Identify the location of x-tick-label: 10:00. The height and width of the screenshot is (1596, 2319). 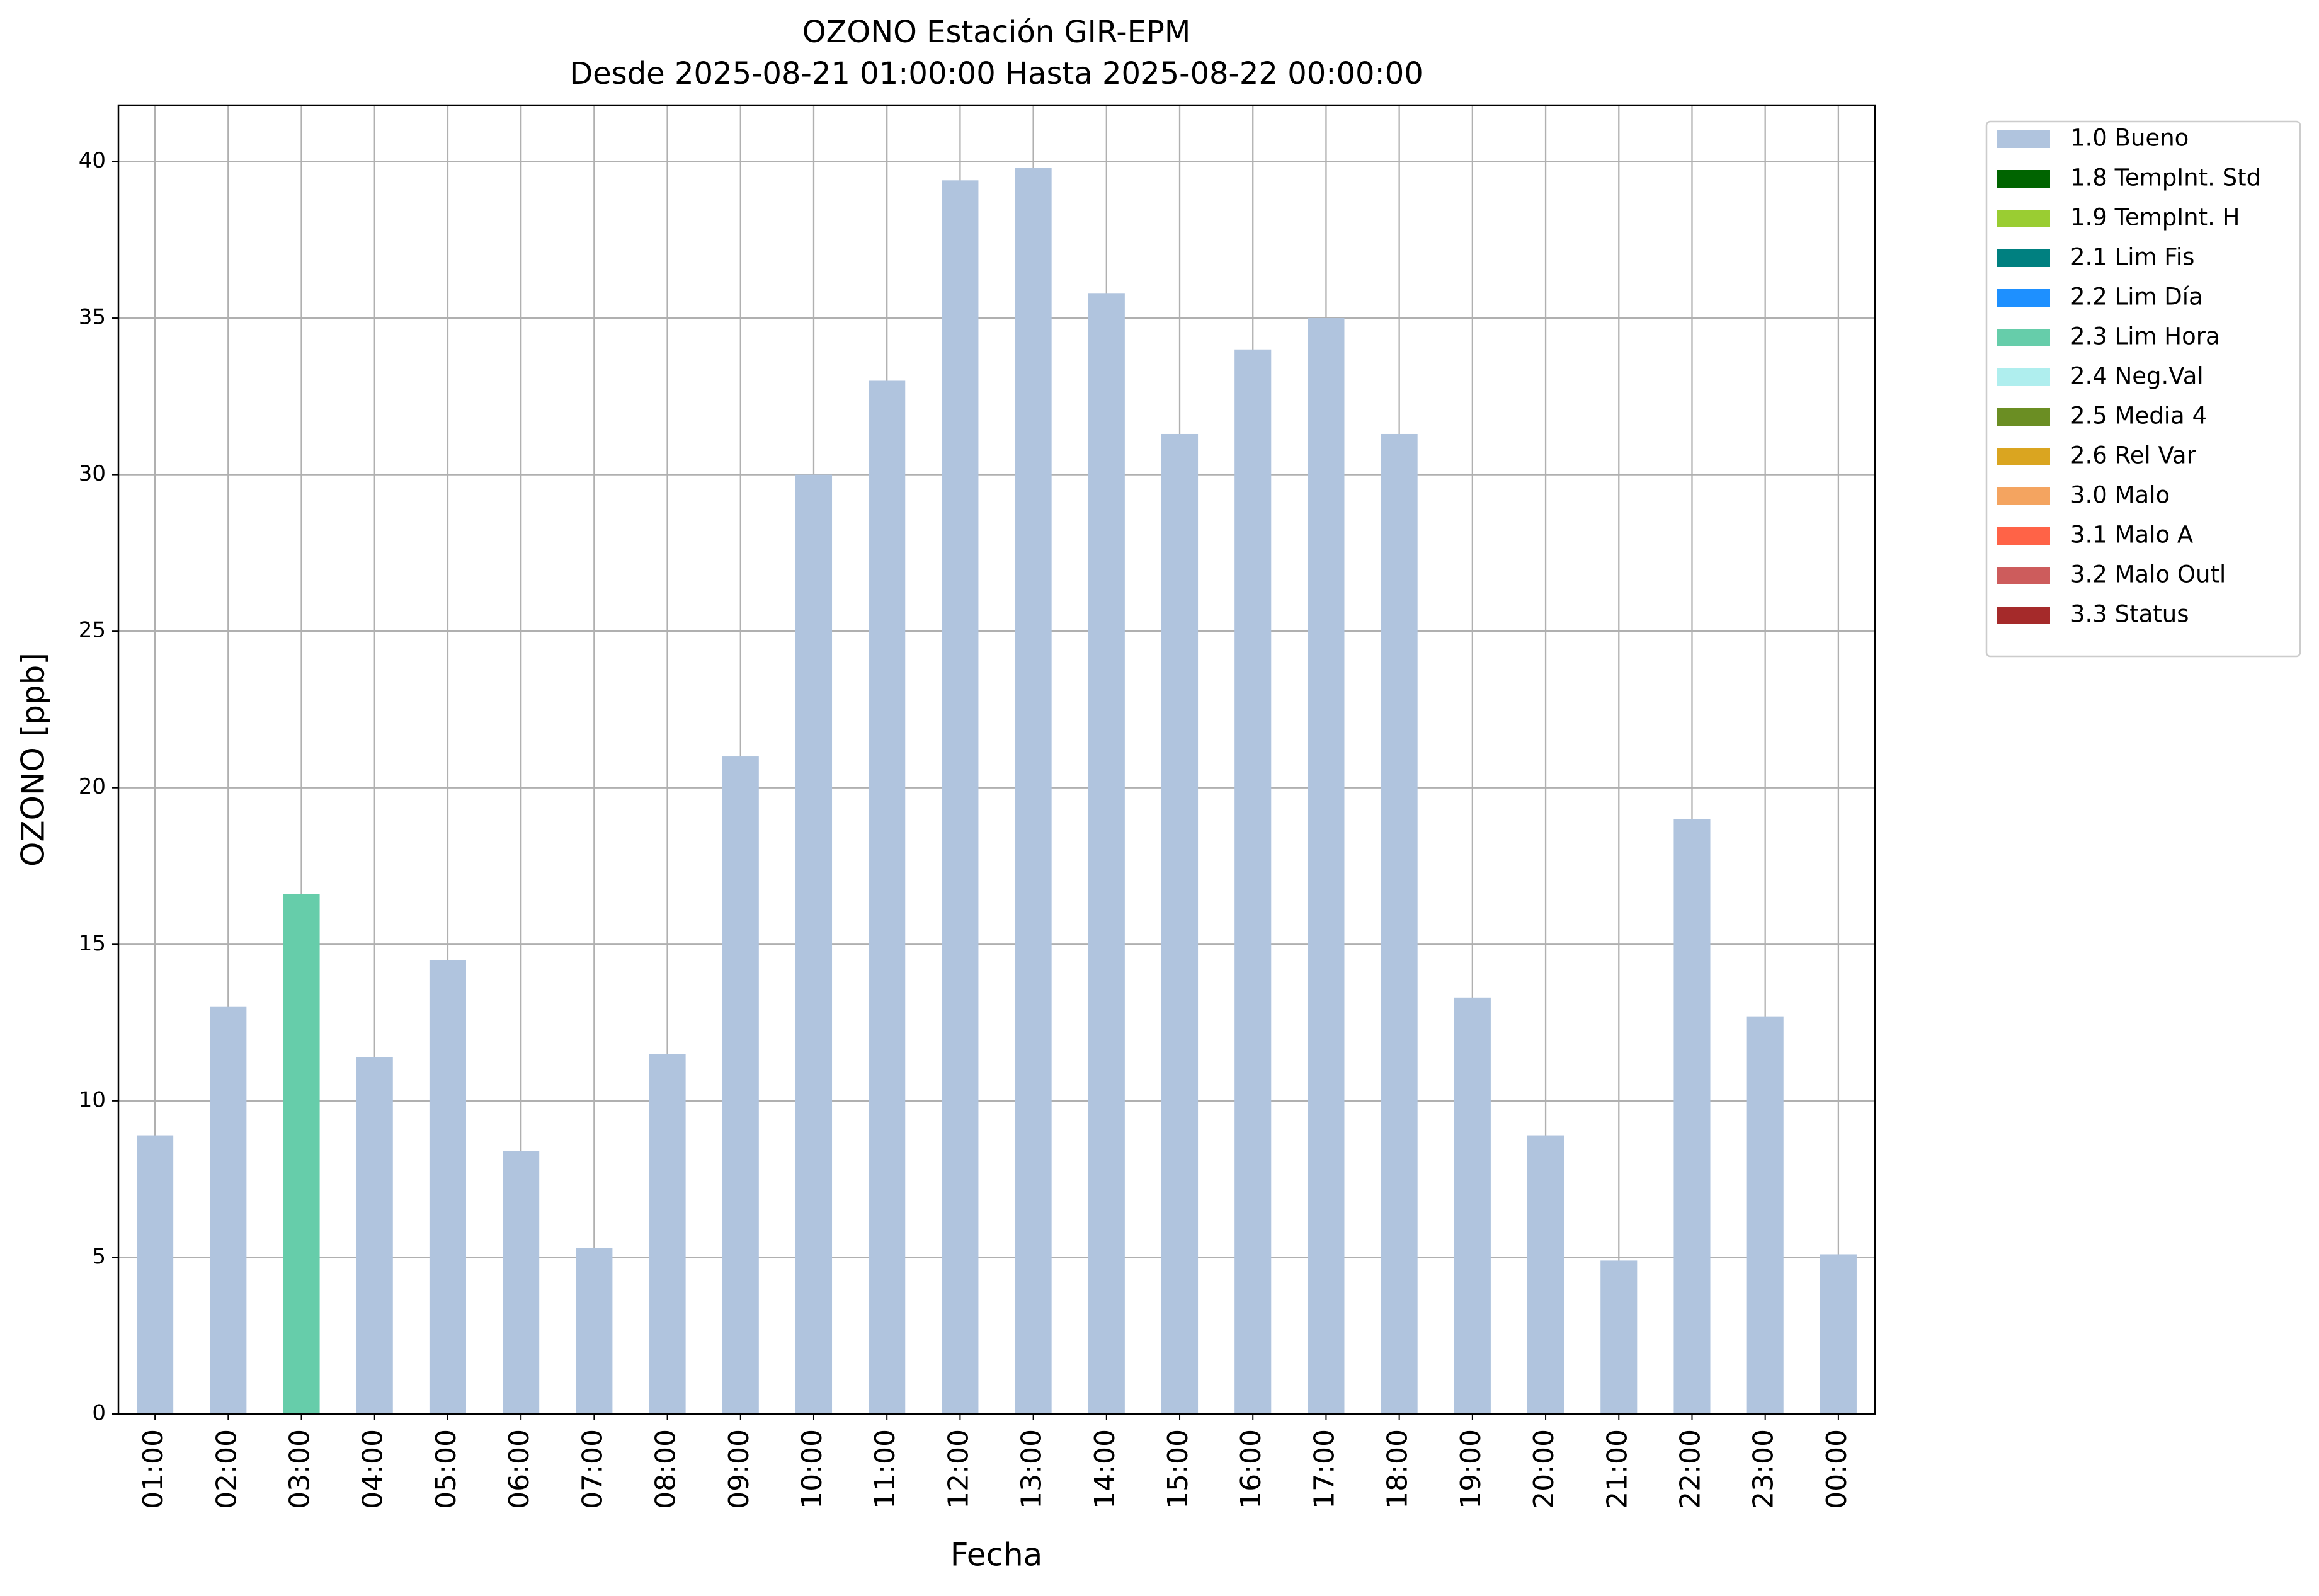
(812, 1469).